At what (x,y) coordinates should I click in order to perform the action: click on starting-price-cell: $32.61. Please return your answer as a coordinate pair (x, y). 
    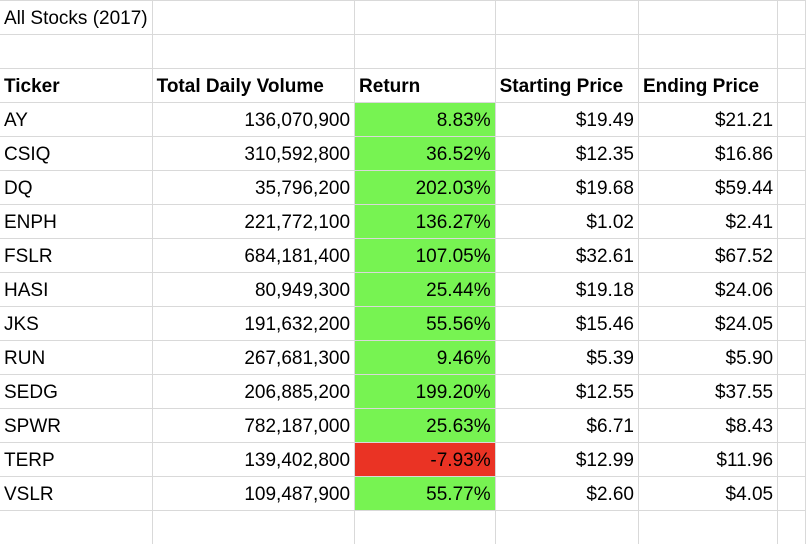
    Looking at the image, I should click on (567, 255).